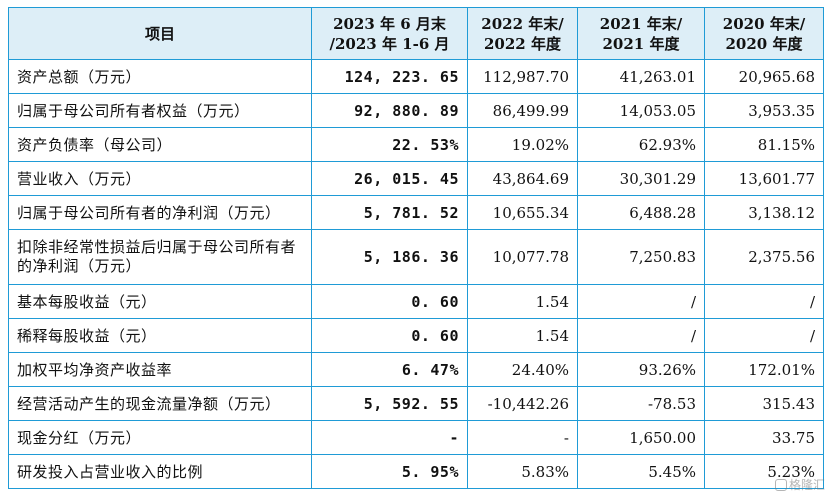 The image size is (831, 495). I want to click on row-value: 3,138.12, so click(764, 212).